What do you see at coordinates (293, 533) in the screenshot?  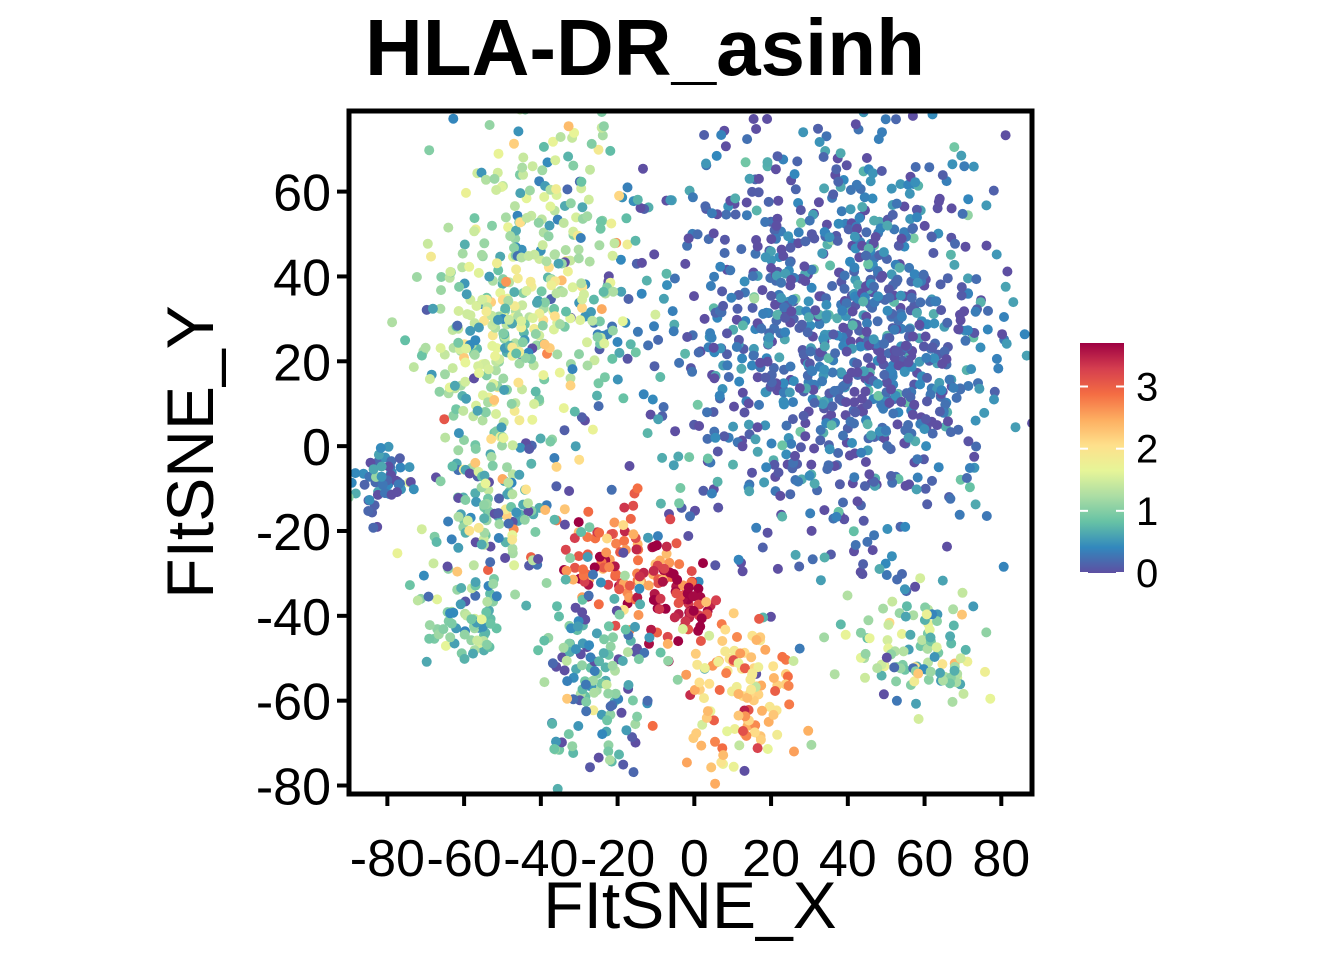 I see `y-tick-label: -20` at bounding box center [293, 533].